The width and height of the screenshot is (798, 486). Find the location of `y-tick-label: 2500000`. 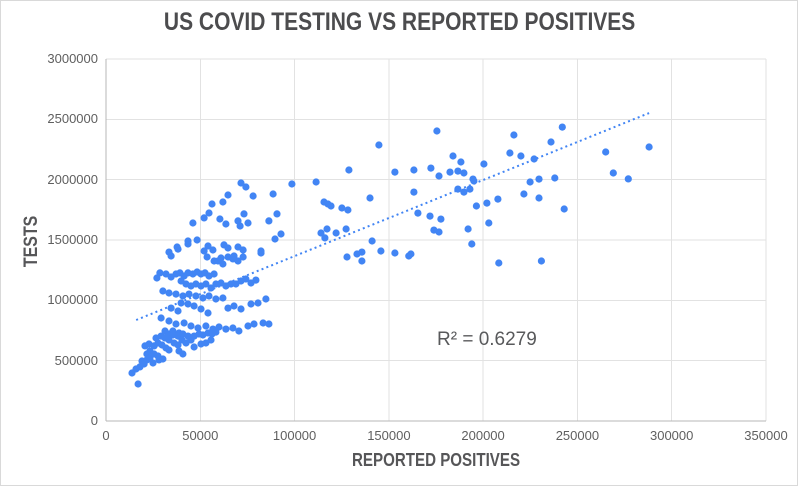

y-tick-label: 2500000 is located at coordinates (72, 119).